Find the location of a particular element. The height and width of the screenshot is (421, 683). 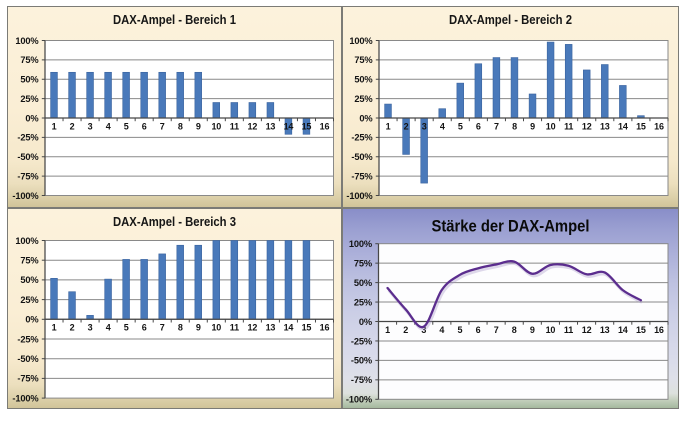

svg-text: DAX-Ampel - Bereich 1 is located at coordinates (174, 19).